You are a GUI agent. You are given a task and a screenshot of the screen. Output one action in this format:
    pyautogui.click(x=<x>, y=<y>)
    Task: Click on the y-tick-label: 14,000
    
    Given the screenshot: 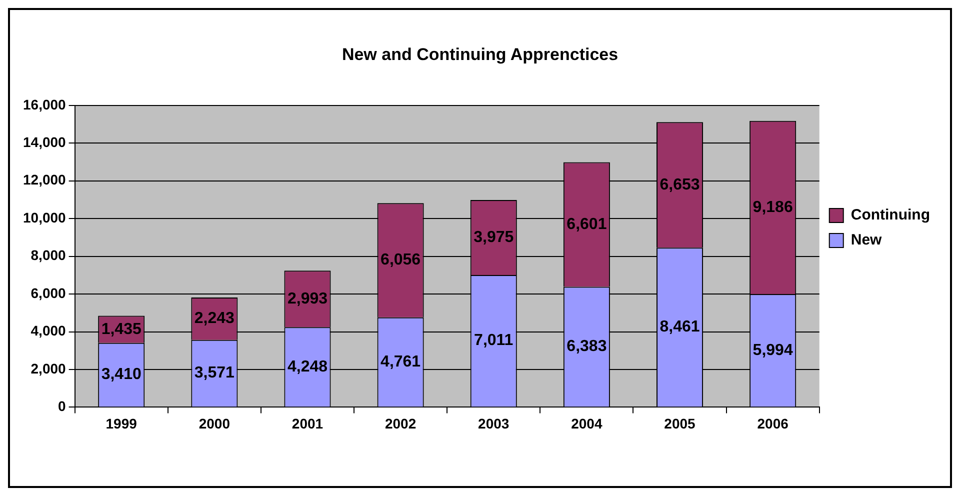 What is the action you would take?
    pyautogui.click(x=44, y=142)
    